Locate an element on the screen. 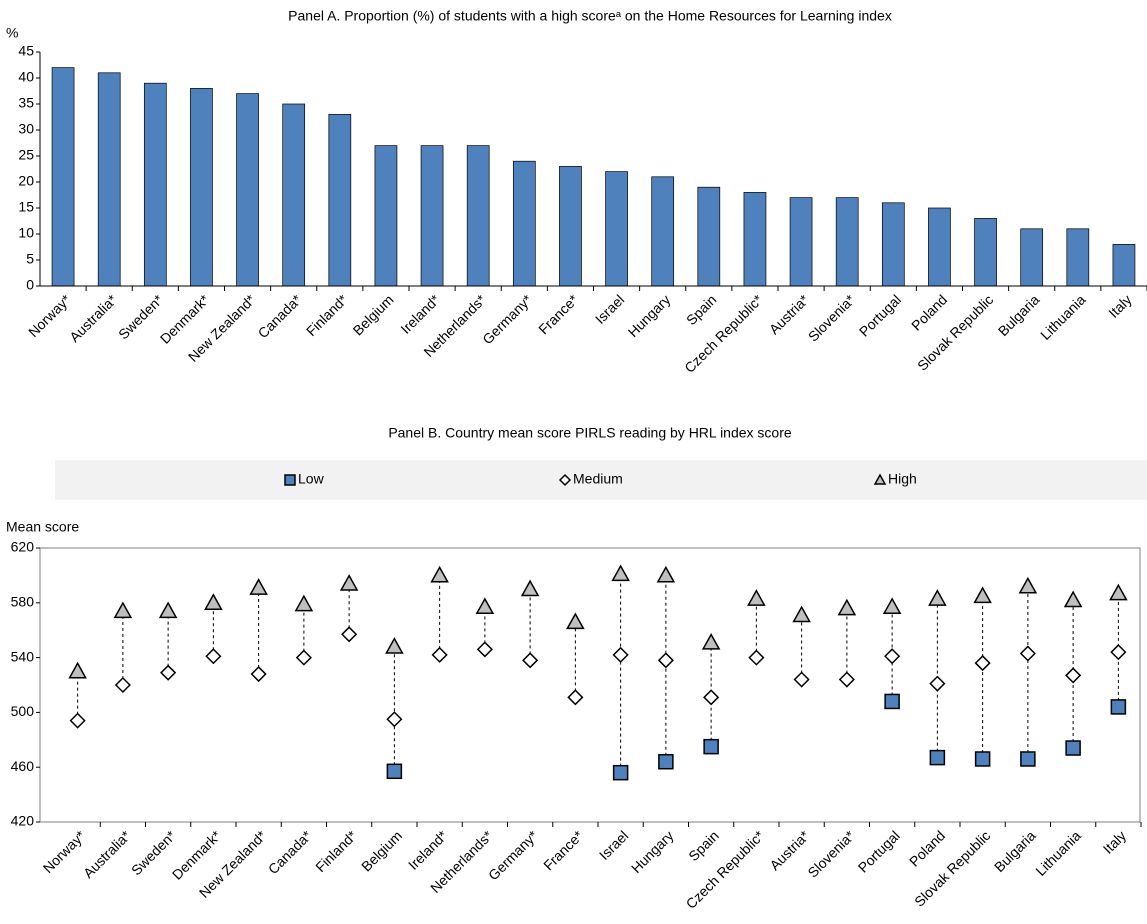  x-tick-label: Ireland* is located at coordinates (428, 850).